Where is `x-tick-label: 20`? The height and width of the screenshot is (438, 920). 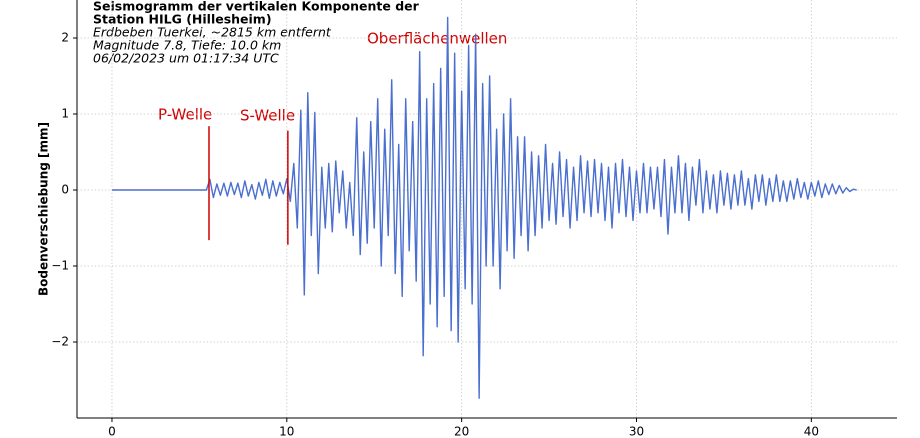 x-tick-label: 20 is located at coordinates (461, 431).